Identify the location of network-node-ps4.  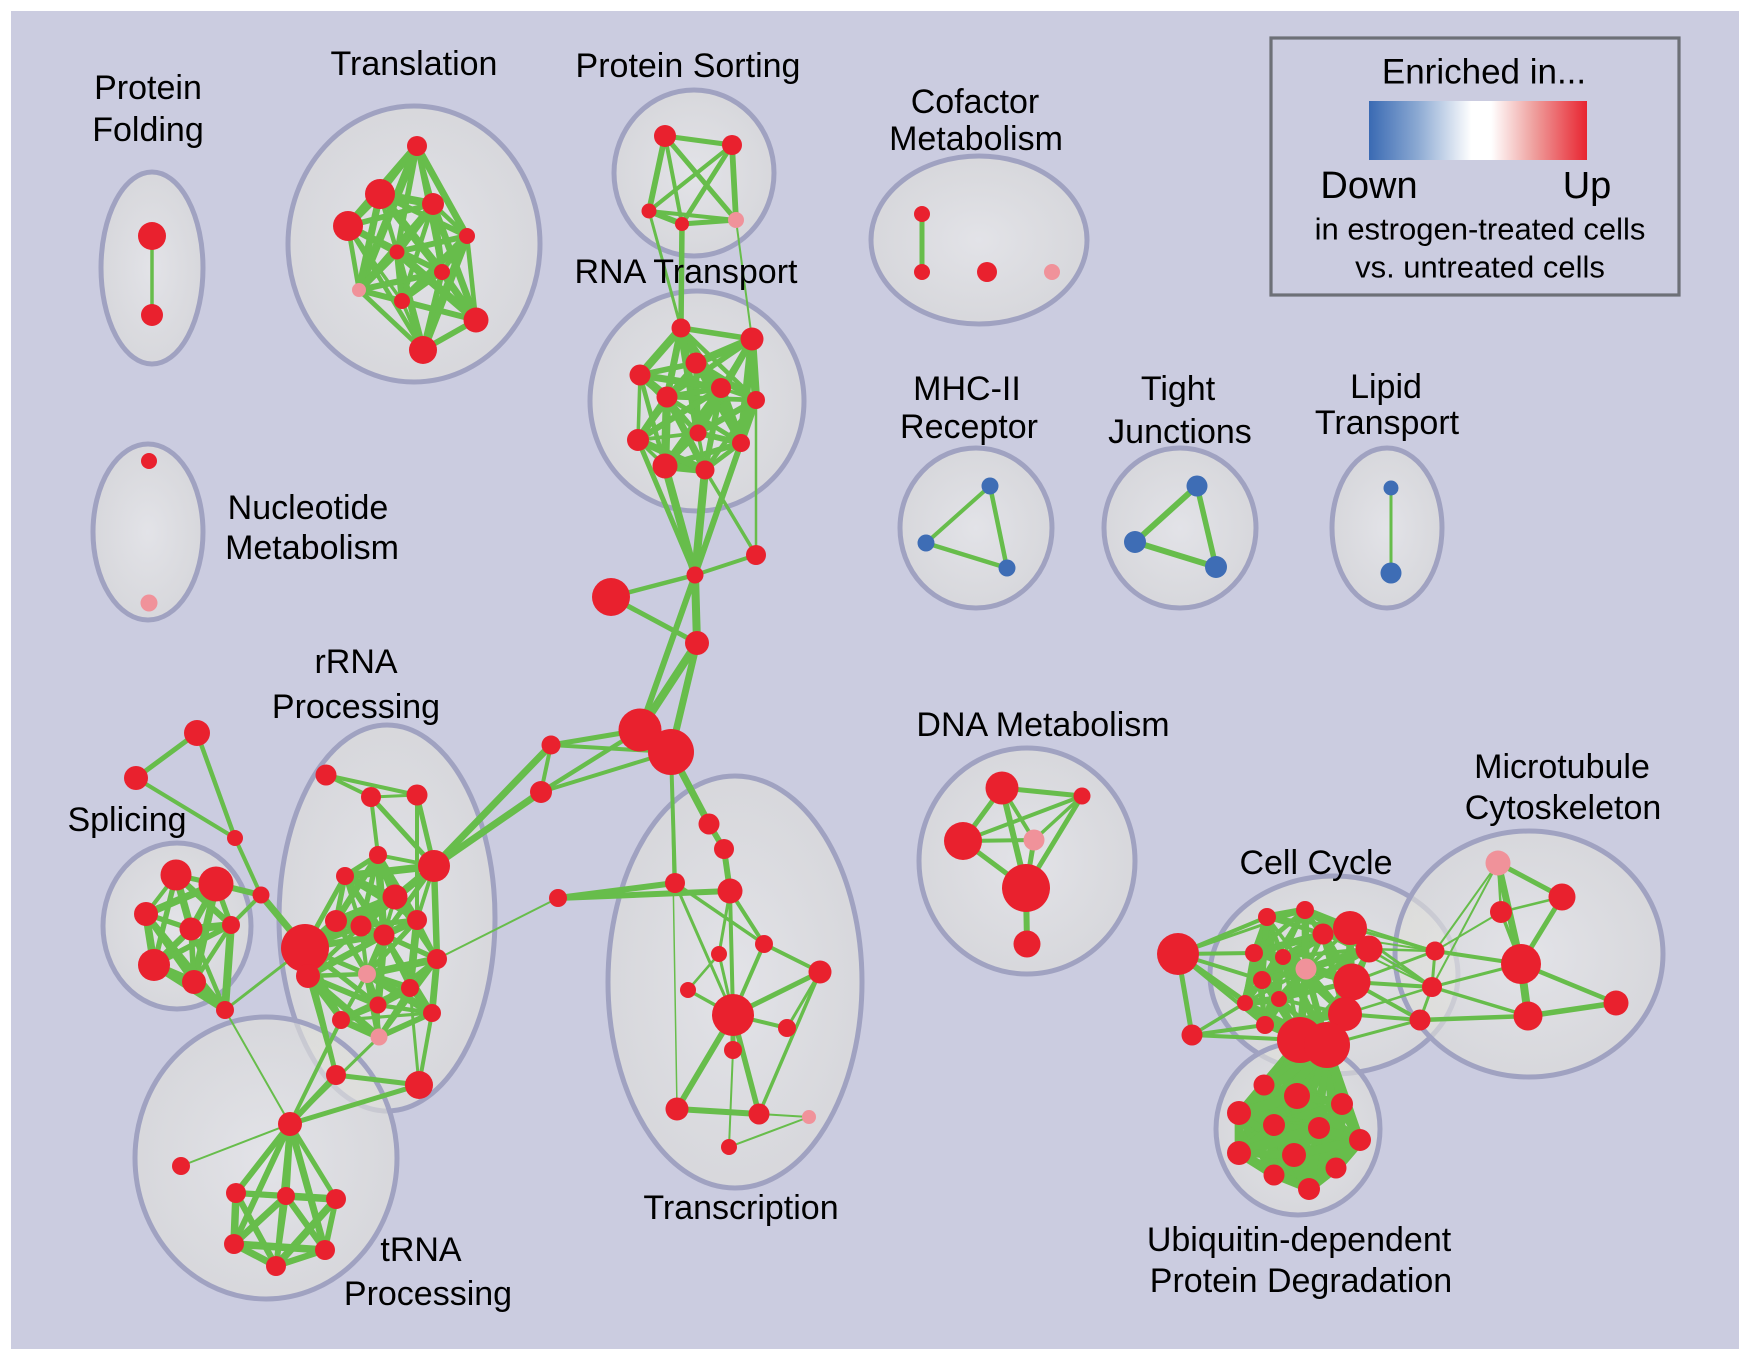
(682, 224).